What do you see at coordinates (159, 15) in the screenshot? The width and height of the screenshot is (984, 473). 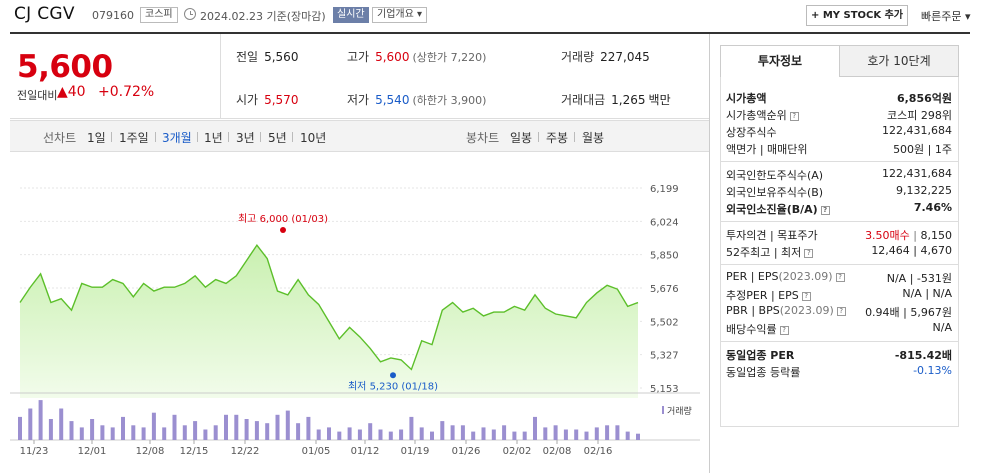 I see `market-badge: 코스피` at bounding box center [159, 15].